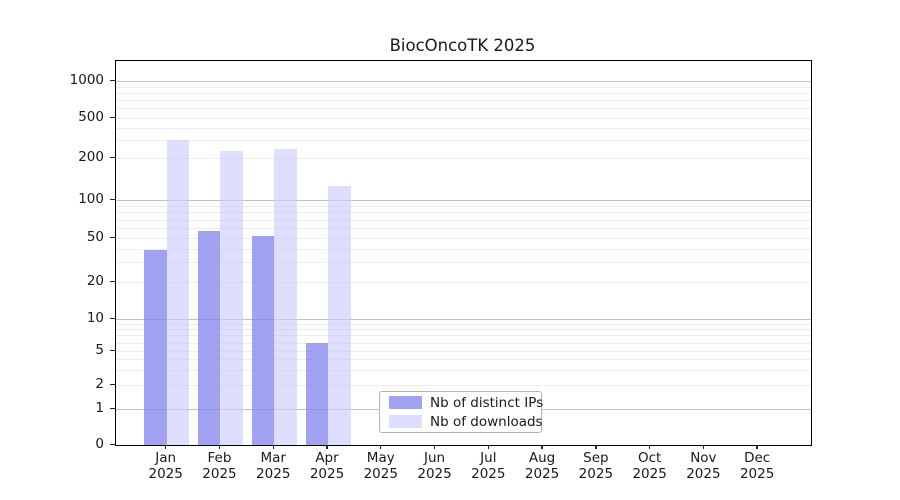 This screenshot has height=500, width=900. Describe the element at coordinates (178, 292) in the screenshot. I see `bar-downloads-jan` at that location.